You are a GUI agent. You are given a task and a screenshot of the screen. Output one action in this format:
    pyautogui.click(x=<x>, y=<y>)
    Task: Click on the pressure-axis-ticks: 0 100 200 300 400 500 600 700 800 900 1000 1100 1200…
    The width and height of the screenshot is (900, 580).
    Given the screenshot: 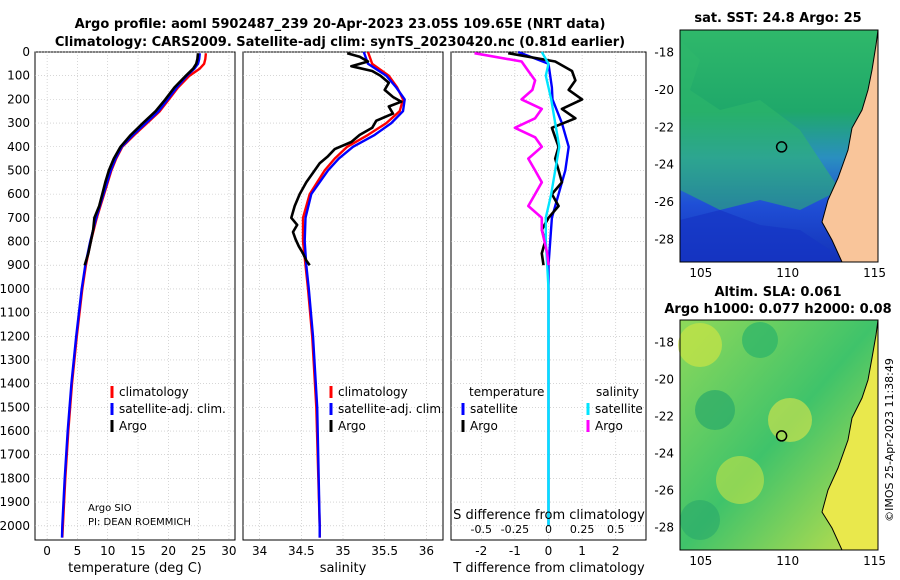 What is the action you would take?
    pyautogui.click(x=15, y=289)
    